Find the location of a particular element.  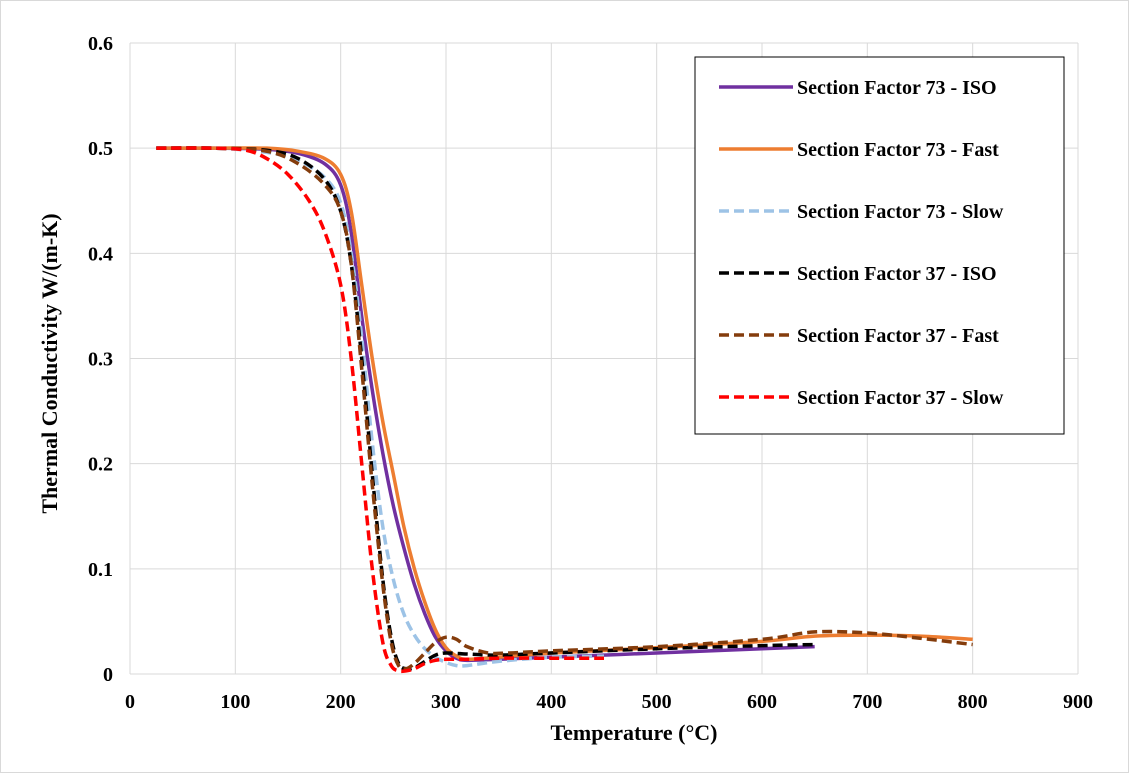

legend-label: Section Factor 37 - Fast is located at coordinates (898, 336).